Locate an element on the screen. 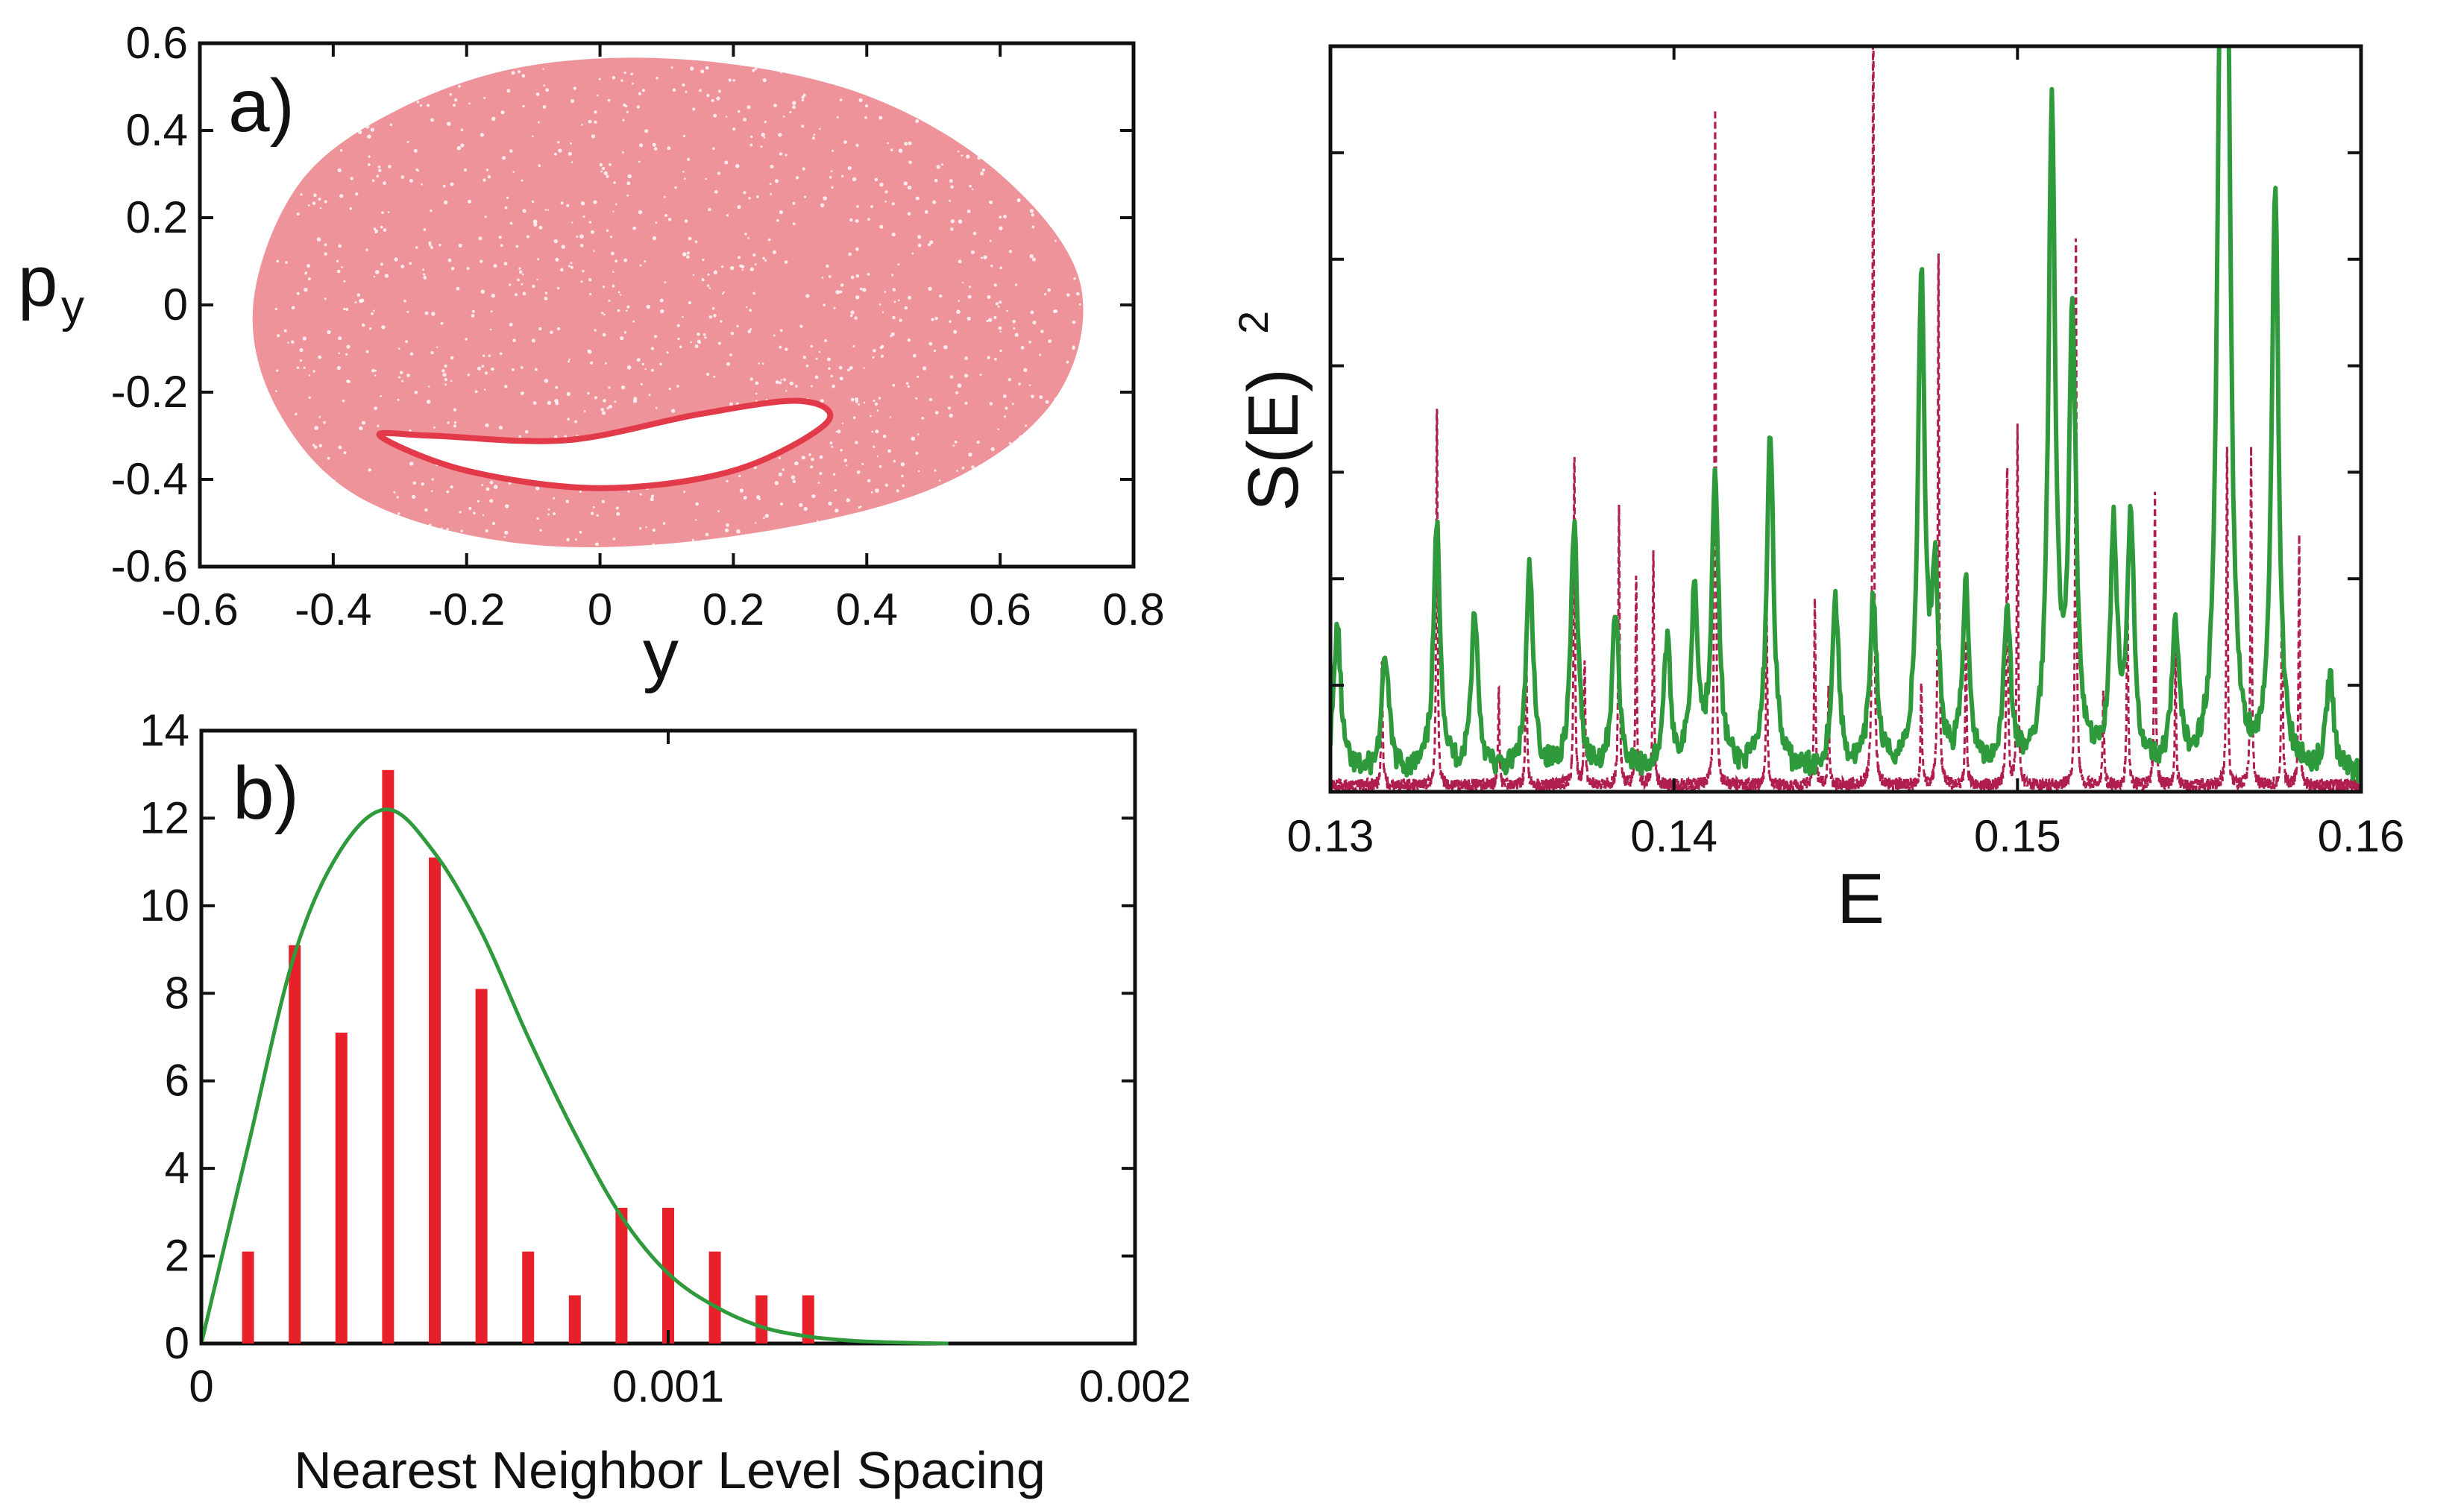 The width and height of the screenshot is (2455, 1512). a-xtick-label: -0.2 is located at coordinates (466, 609).